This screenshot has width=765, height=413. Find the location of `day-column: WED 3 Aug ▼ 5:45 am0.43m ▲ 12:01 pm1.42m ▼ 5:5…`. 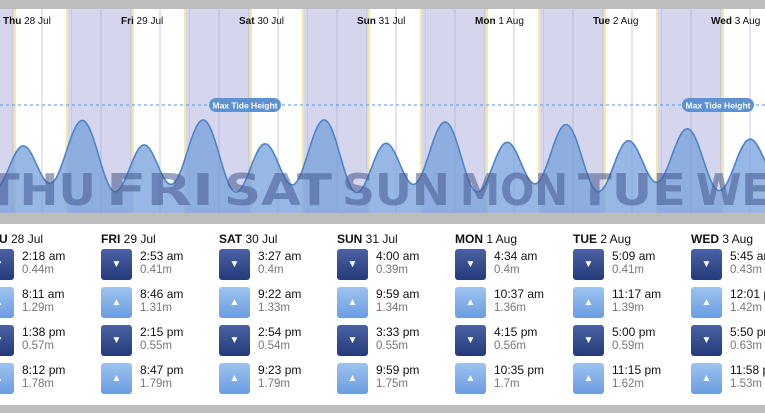

day-column: WED 3 Aug ▼ 5:45 am0.43m ▲ 12:01 pm1.42m ▼ 5:5… is located at coordinates (728, 318).